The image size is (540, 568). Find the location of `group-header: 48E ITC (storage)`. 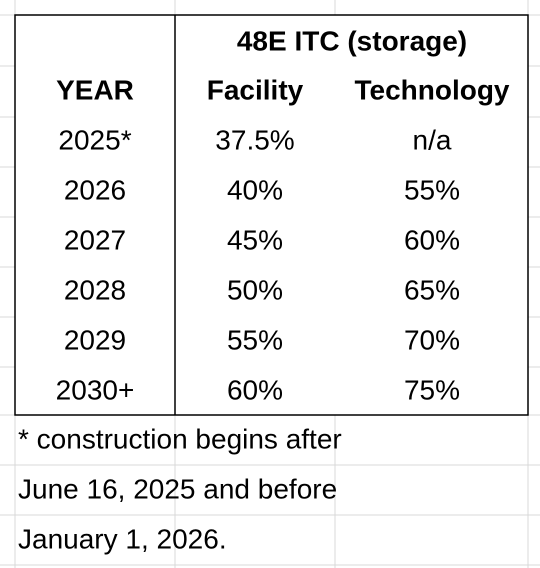

group-header: 48E ITC (storage) is located at coordinates (352, 40).